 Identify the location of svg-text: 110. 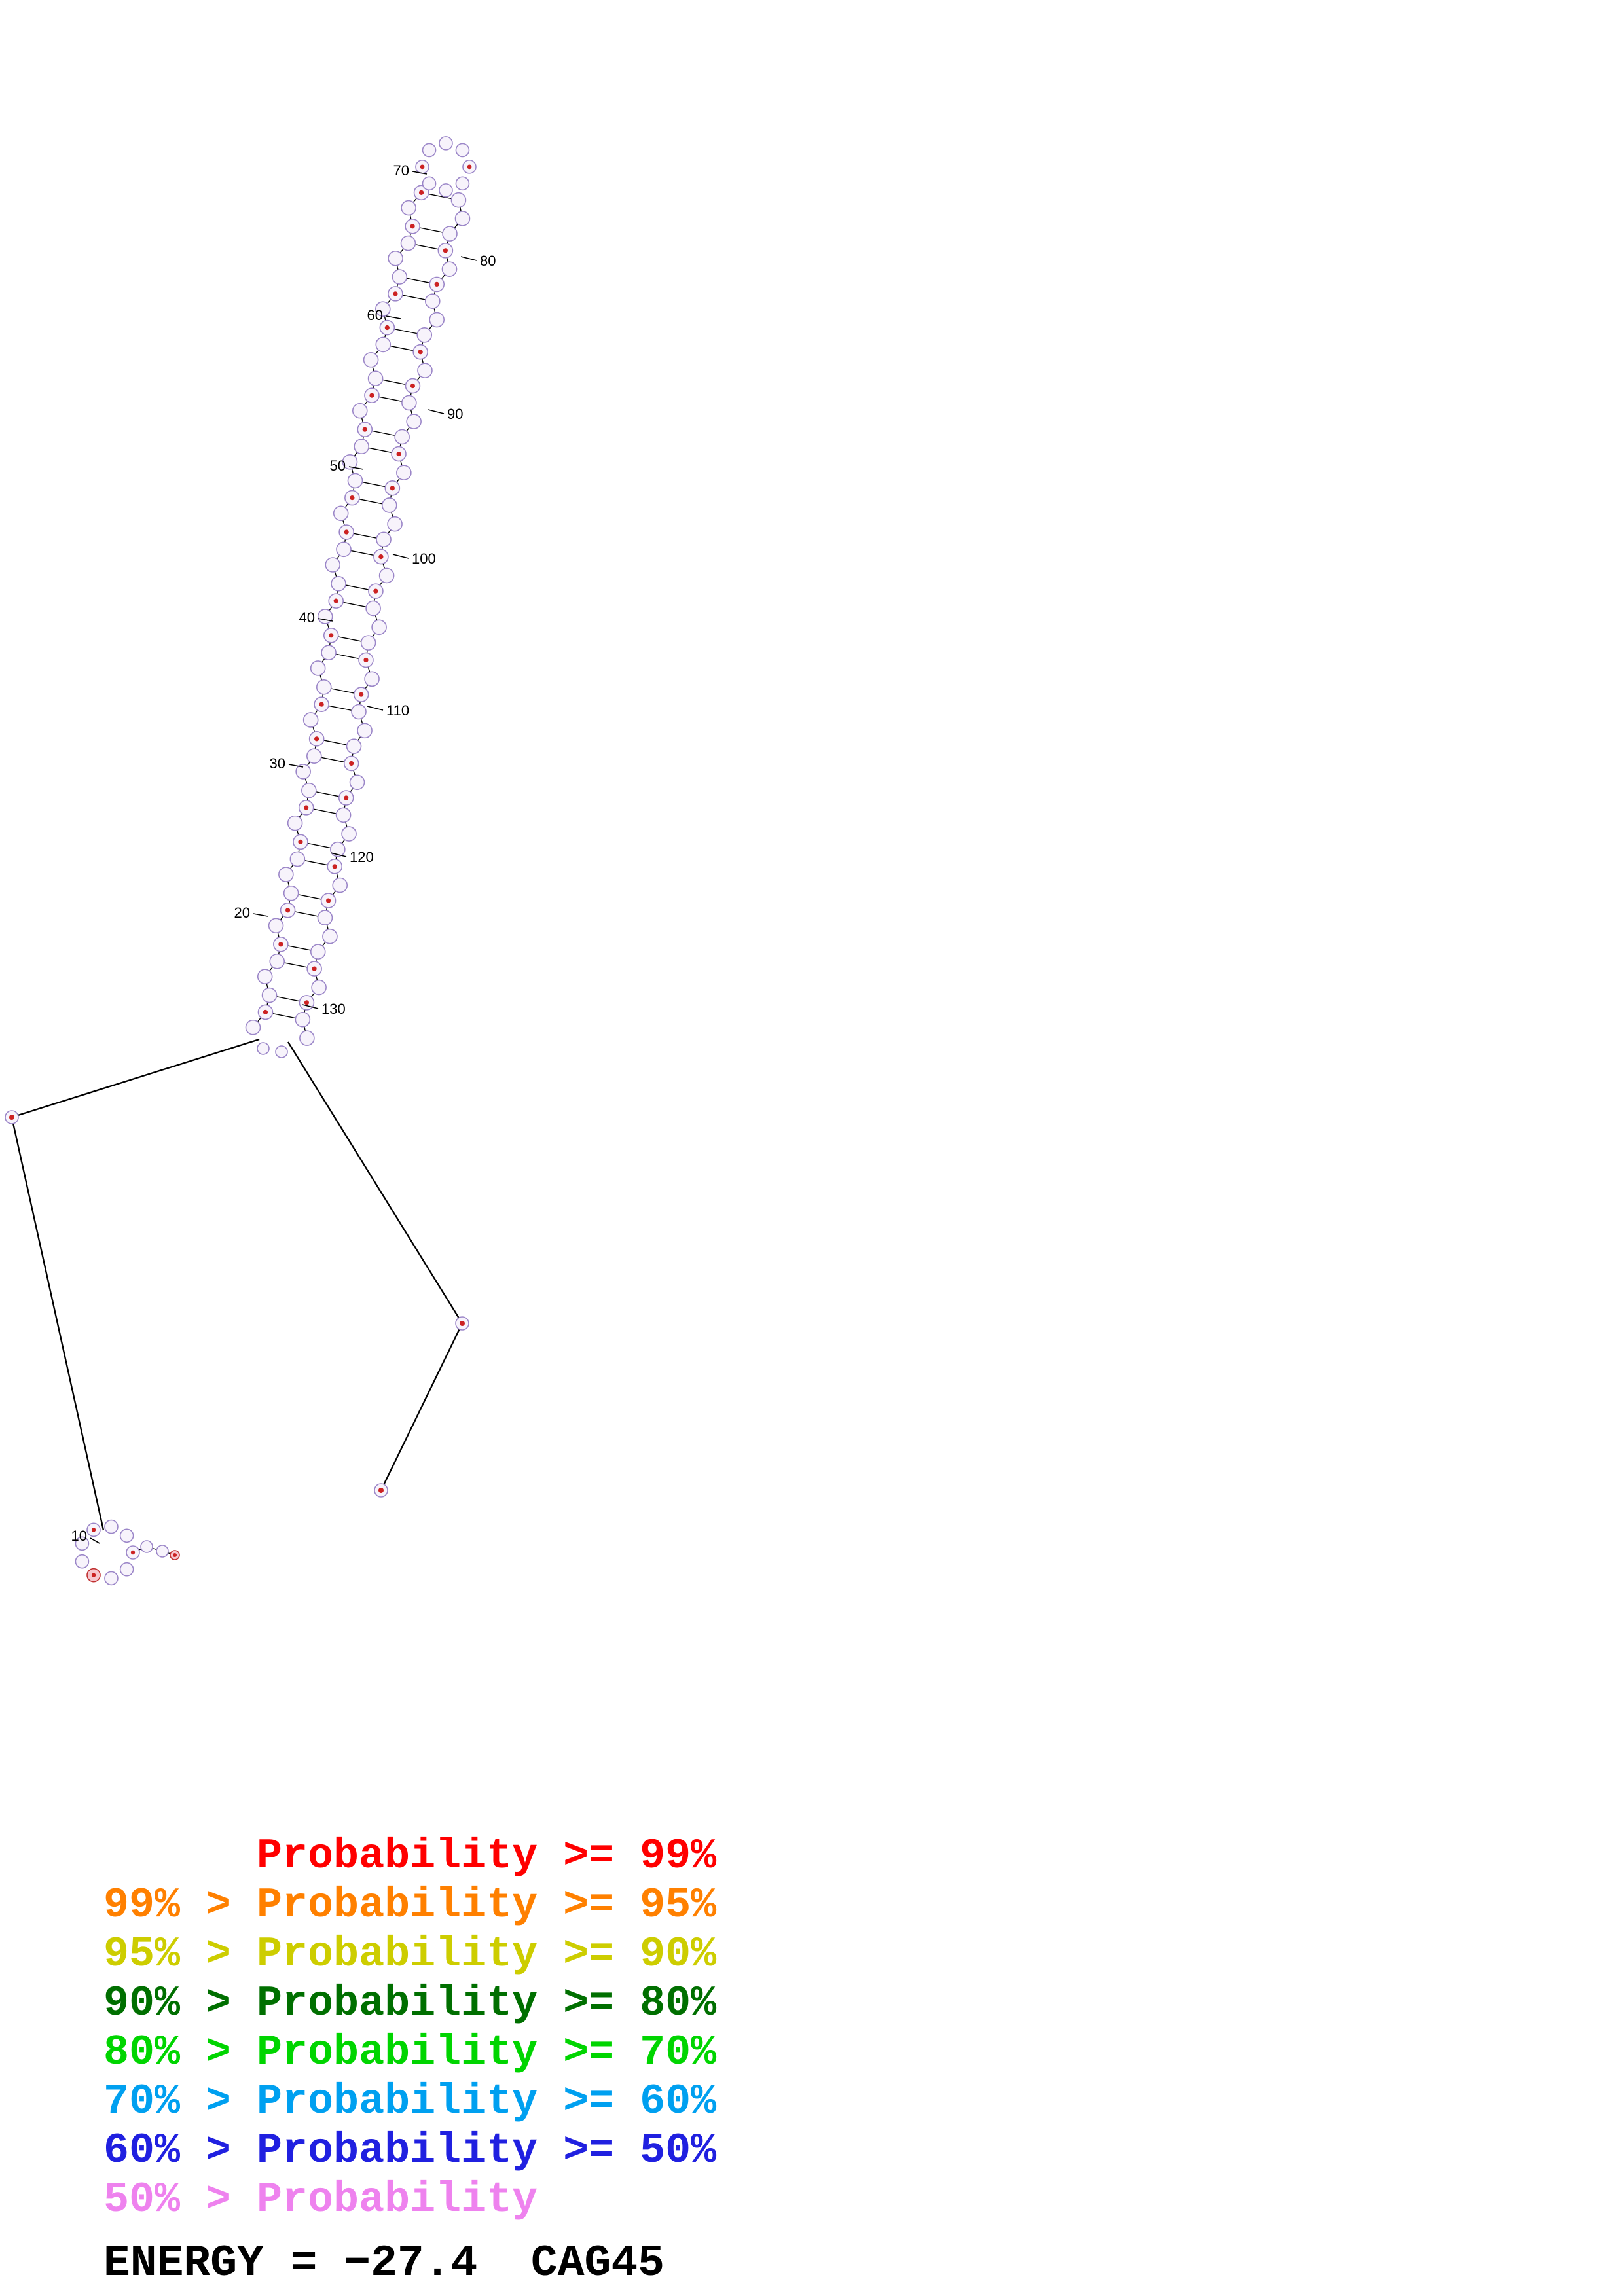
(397, 710).